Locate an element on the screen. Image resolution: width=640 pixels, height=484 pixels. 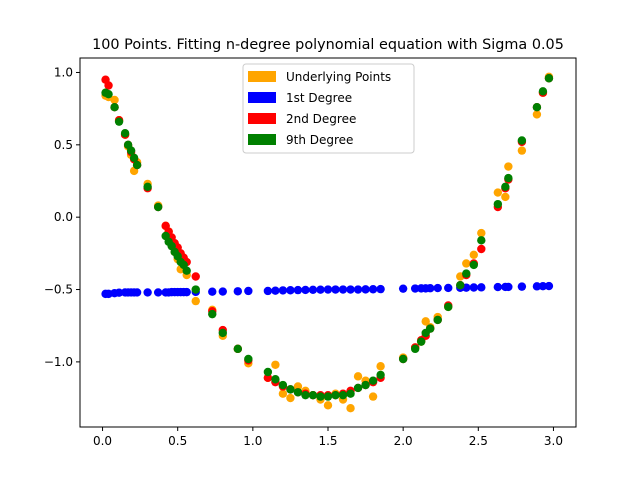
y-tick-label: −1.0 is located at coordinates (58, 362).